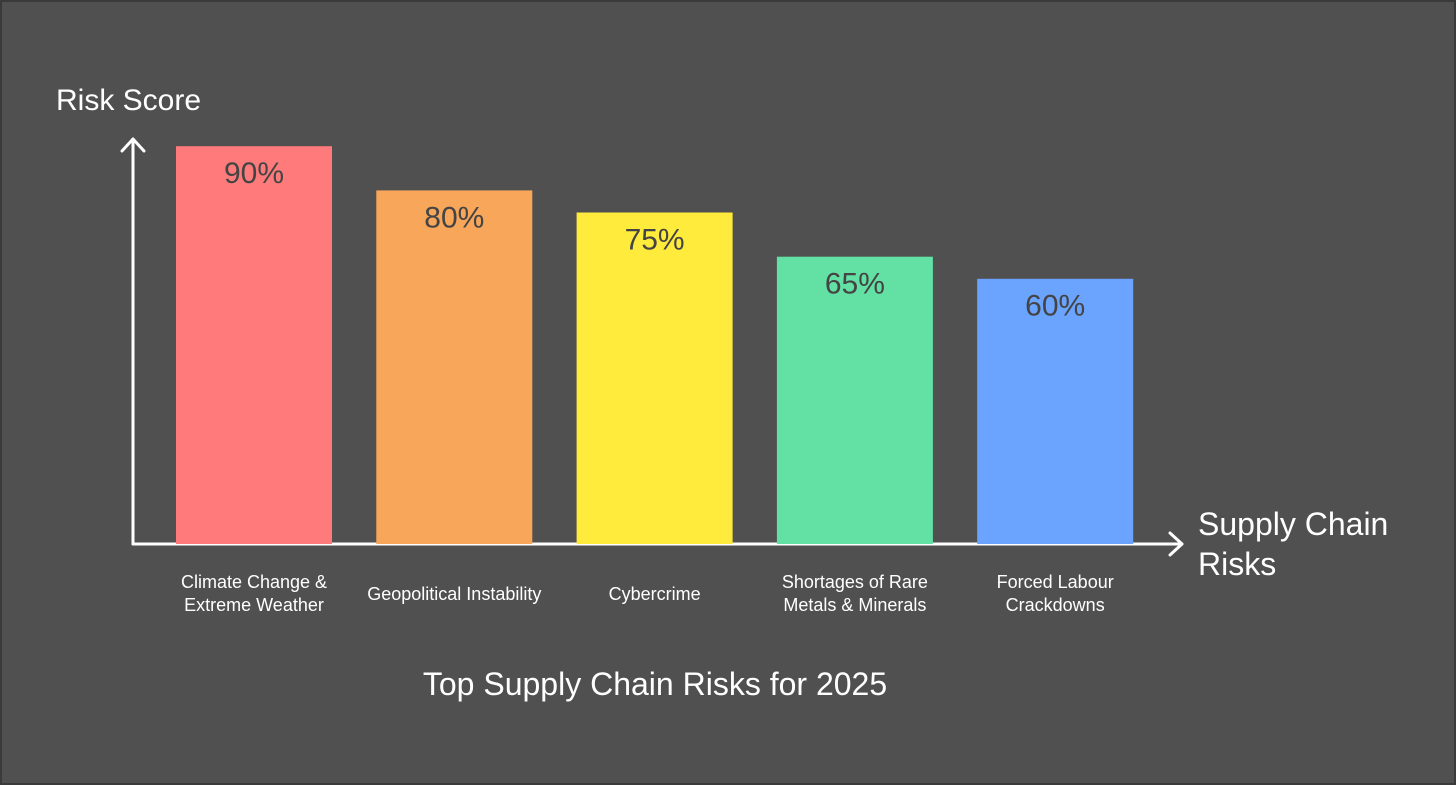  I want to click on x-axis-title: Supply Chain Risks, so click(1293, 544).